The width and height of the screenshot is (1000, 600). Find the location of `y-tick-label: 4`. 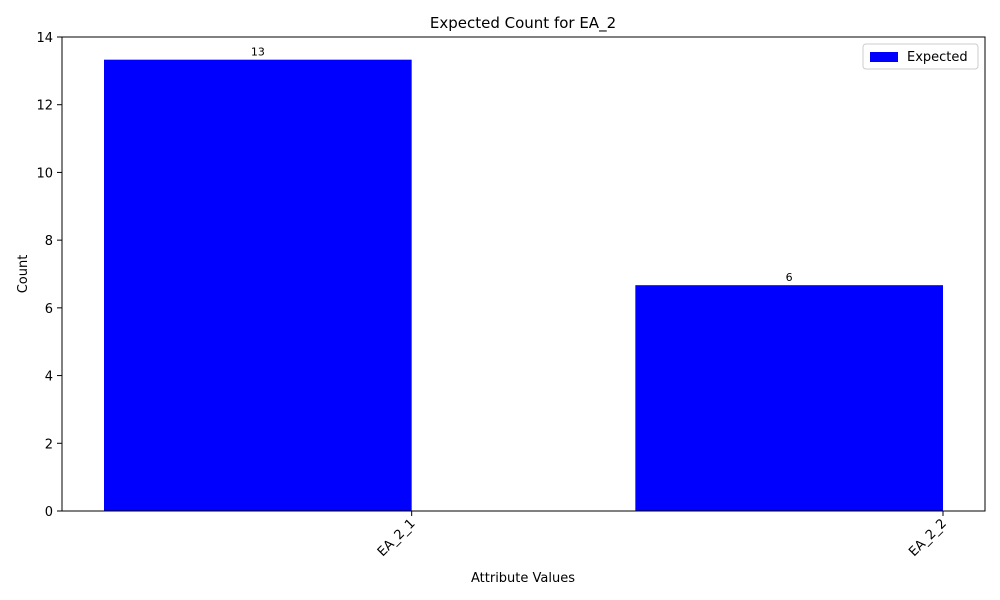

y-tick-label: 4 is located at coordinates (49, 377).